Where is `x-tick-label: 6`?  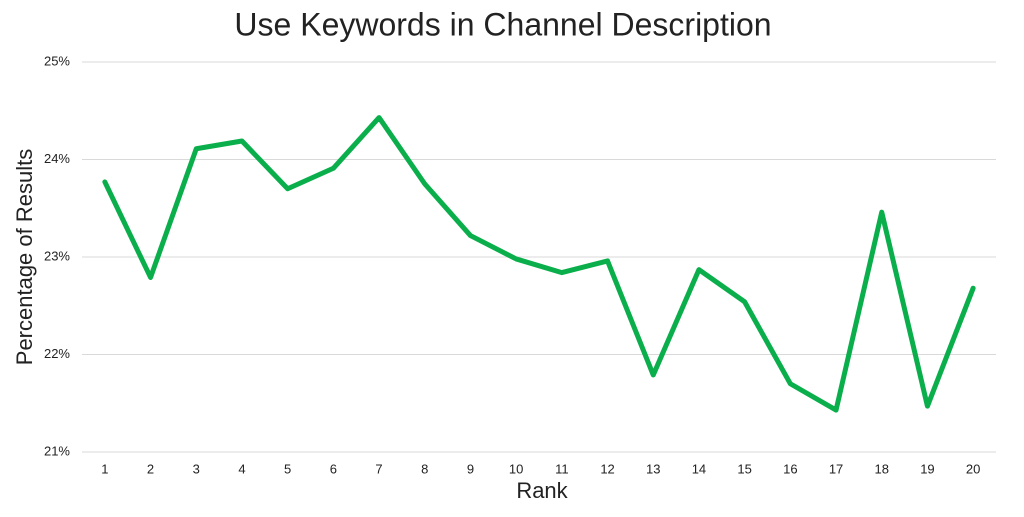 x-tick-label: 6 is located at coordinates (333, 468).